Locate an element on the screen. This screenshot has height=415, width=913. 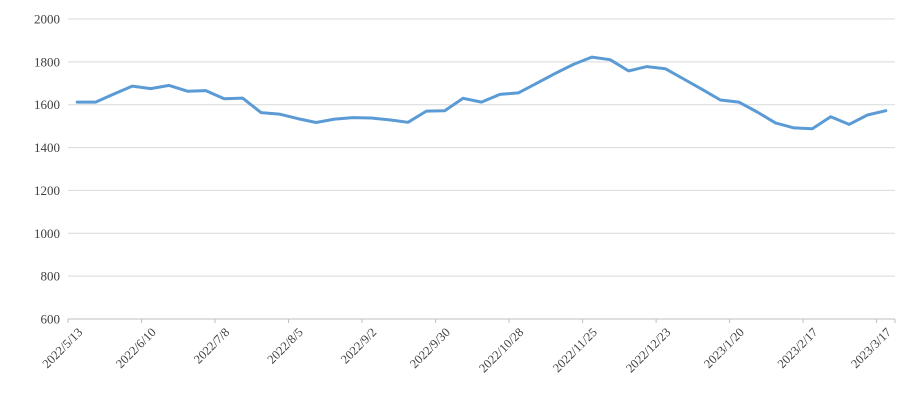
x-axis-tick-label: 2022/6/10 is located at coordinates (136, 348).